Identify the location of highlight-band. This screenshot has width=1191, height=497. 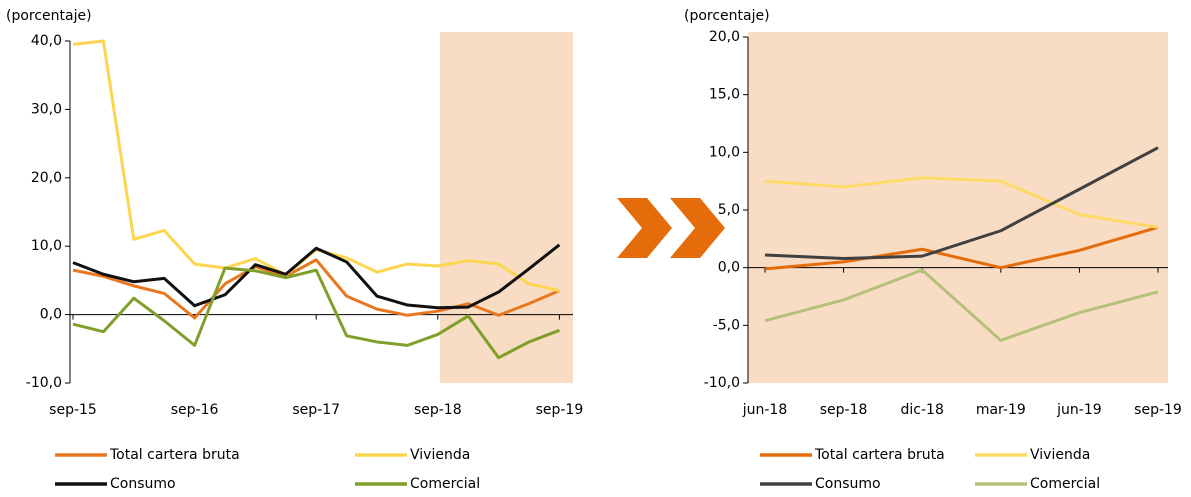
(506, 207).